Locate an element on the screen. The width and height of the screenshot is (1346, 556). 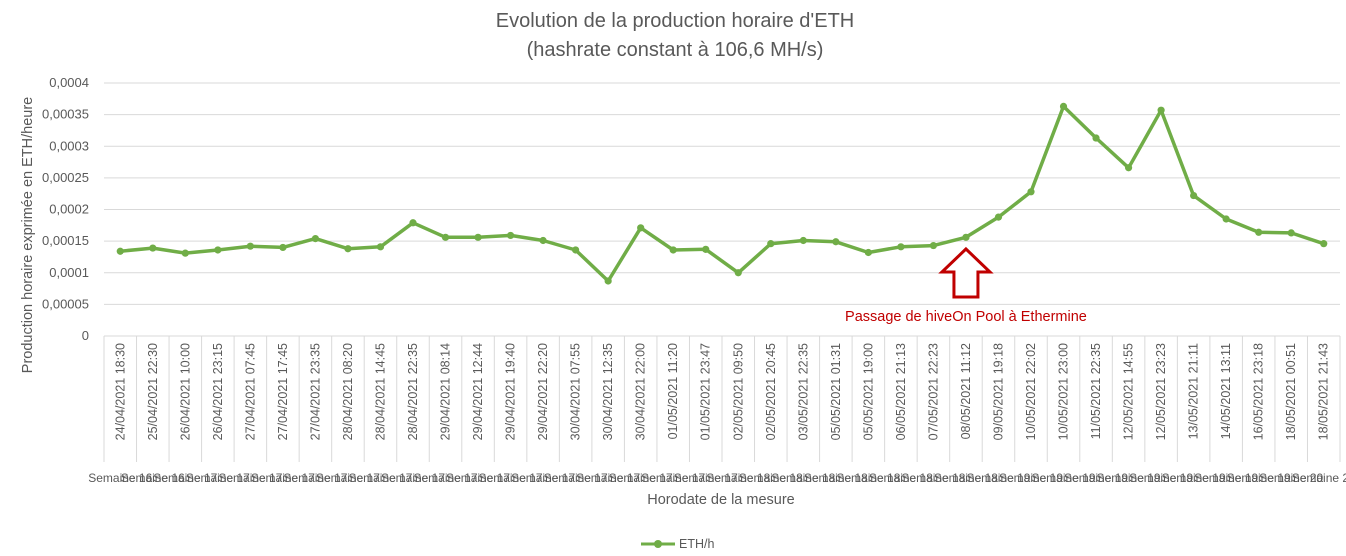
y-tick-label: 0,0003 is located at coordinates (69, 145).